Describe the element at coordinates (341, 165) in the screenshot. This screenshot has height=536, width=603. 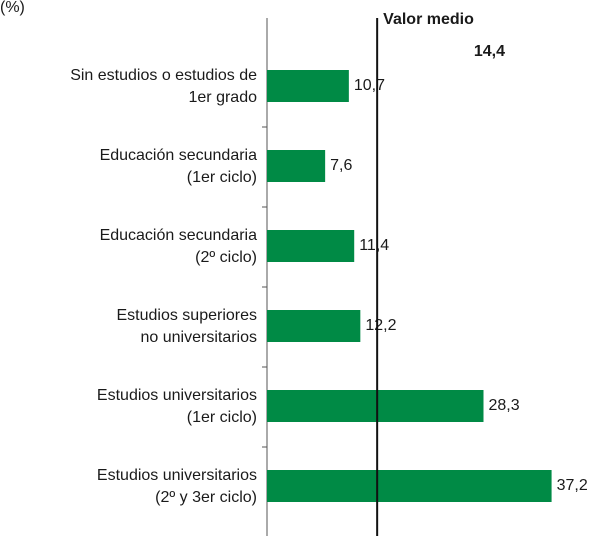
I see `value-label: 7,6` at that location.